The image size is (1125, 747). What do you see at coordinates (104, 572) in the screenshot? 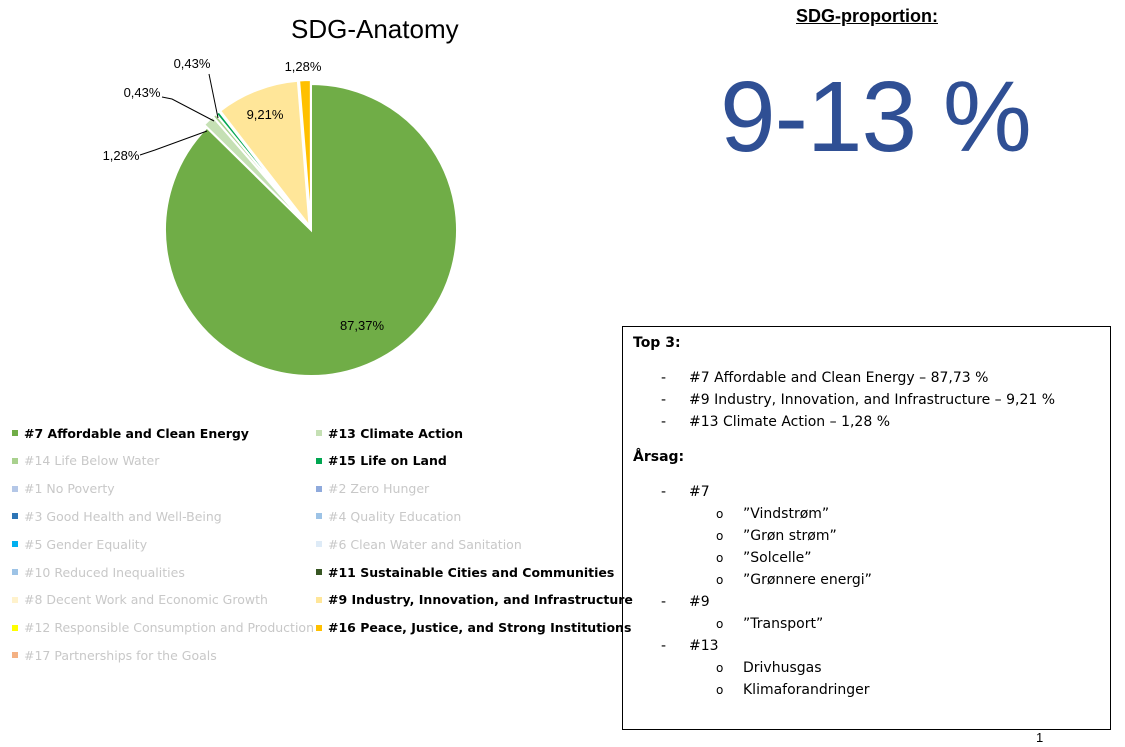
I see `legend-label: #10 Reduced Inequalities` at bounding box center [104, 572].